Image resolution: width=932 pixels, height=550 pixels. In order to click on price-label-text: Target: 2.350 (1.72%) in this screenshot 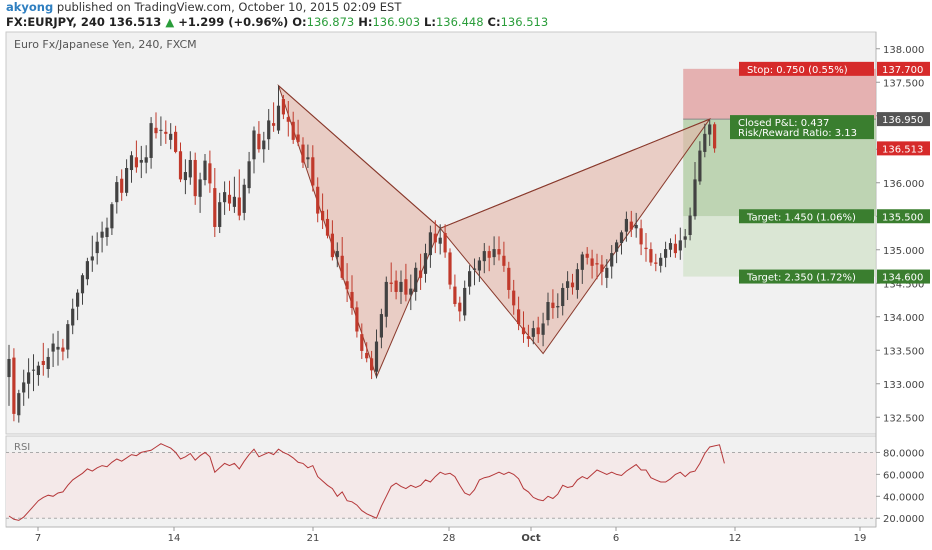, I will do `click(801, 278)`.